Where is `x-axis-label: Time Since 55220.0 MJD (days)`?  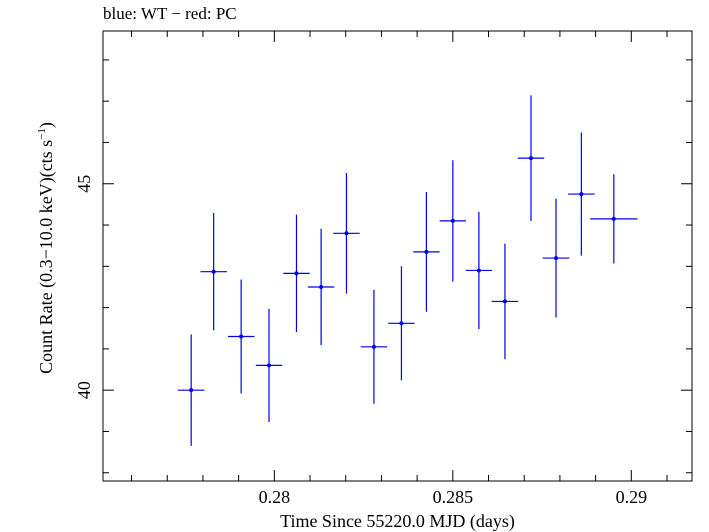 x-axis-label: Time Since 55220.0 MJD (days) is located at coordinates (397, 521).